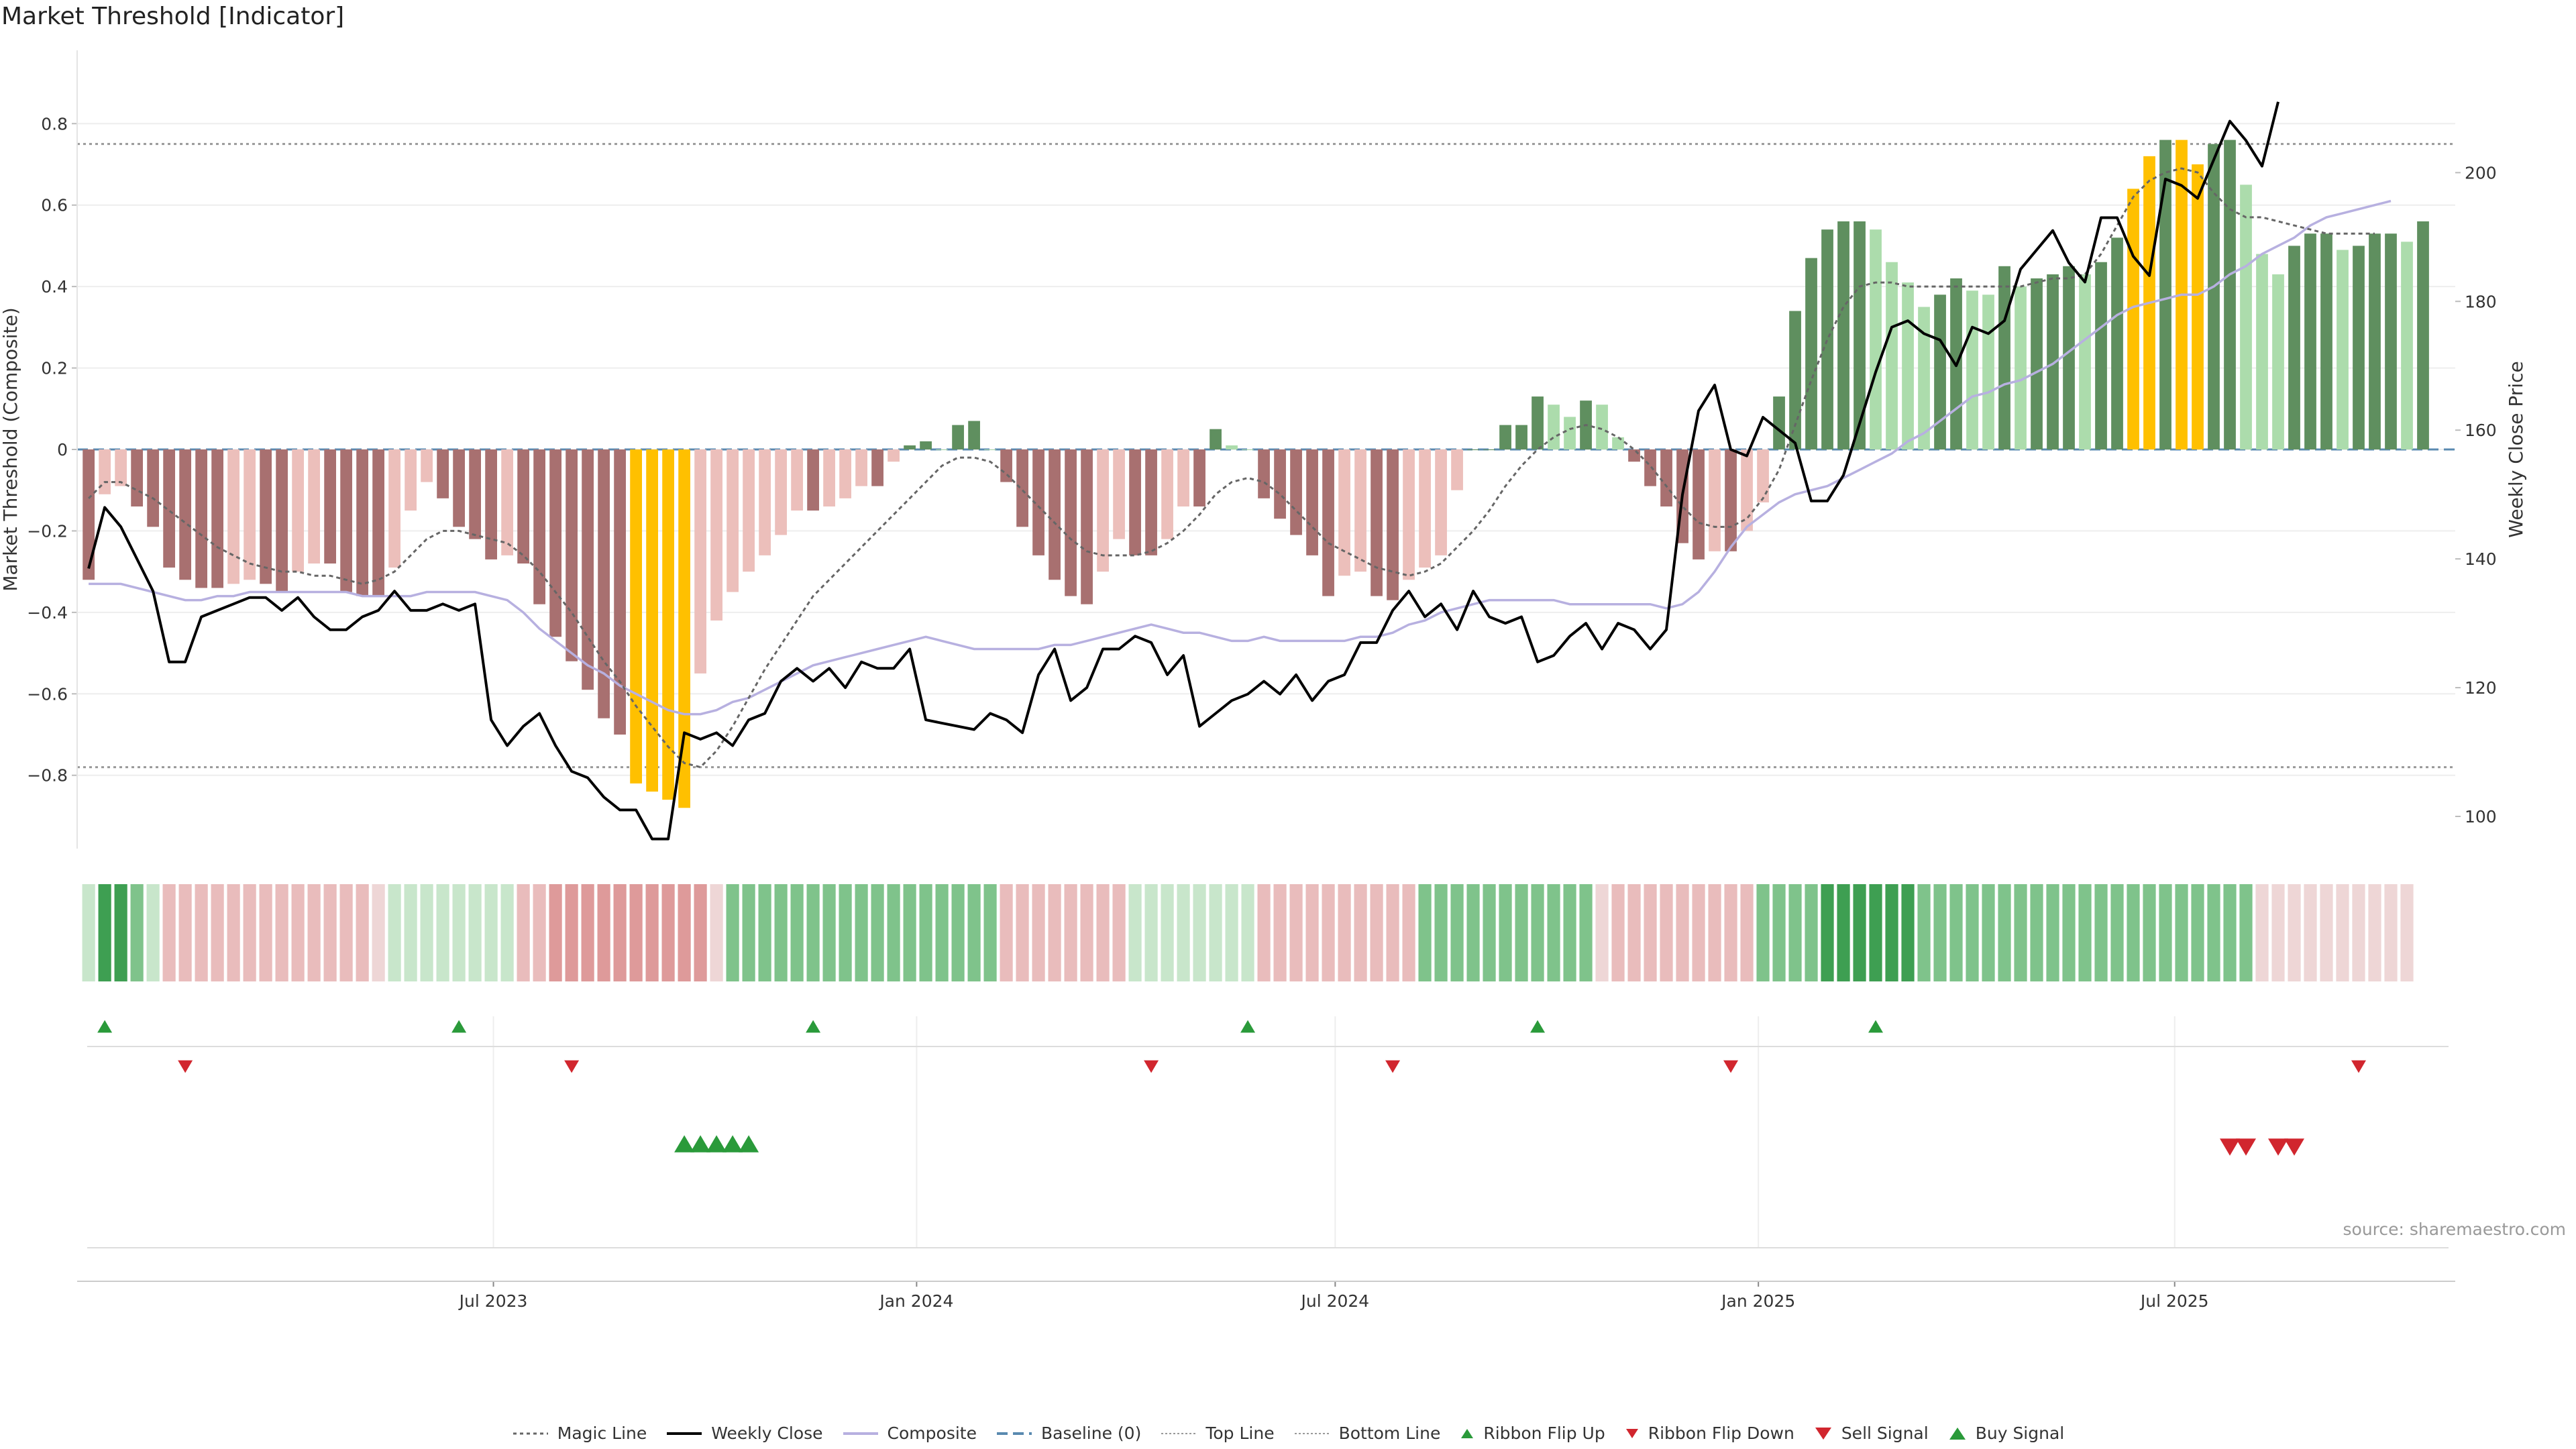 The image size is (2576, 1449). I want to click on legend-item-bottom-line: Bottom Line, so click(1367, 1433).